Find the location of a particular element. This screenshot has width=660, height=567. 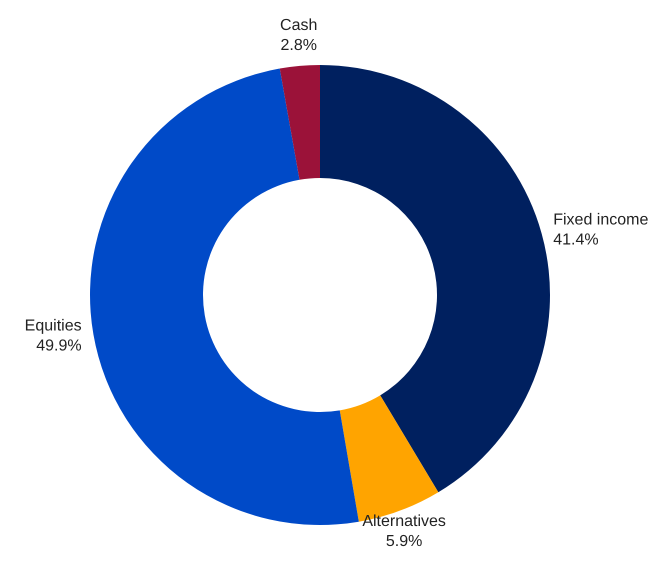

data-label: 2.8% is located at coordinates (298, 45).